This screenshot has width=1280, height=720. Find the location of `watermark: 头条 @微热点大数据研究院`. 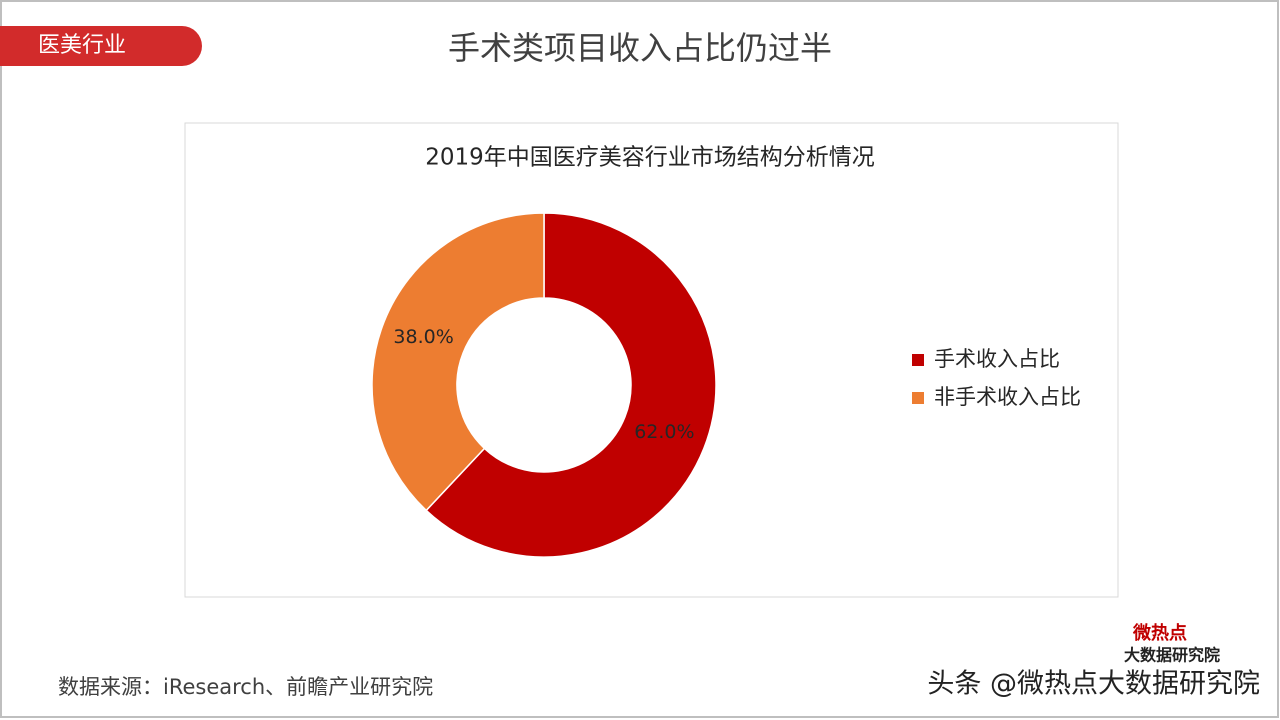

watermark: 头条 @微热点大数据研究院 is located at coordinates (1093, 684).